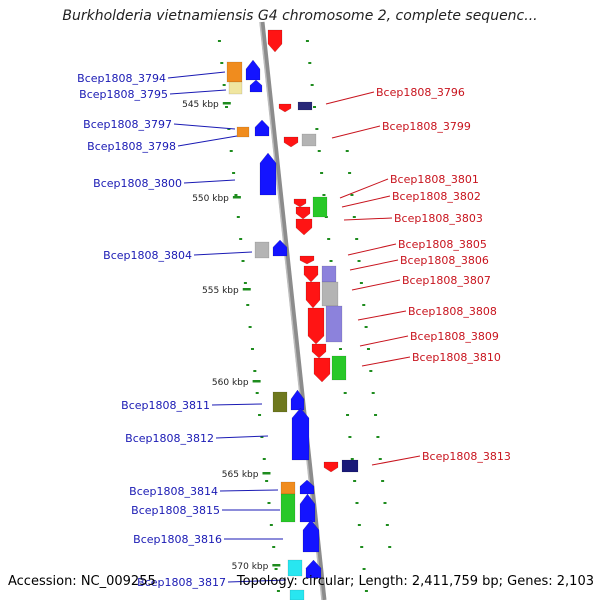 The image size is (600, 600). What do you see at coordinates (452, 311) in the screenshot?
I see `gene-label: Bcep1808_3808` at bounding box center [452, 311].